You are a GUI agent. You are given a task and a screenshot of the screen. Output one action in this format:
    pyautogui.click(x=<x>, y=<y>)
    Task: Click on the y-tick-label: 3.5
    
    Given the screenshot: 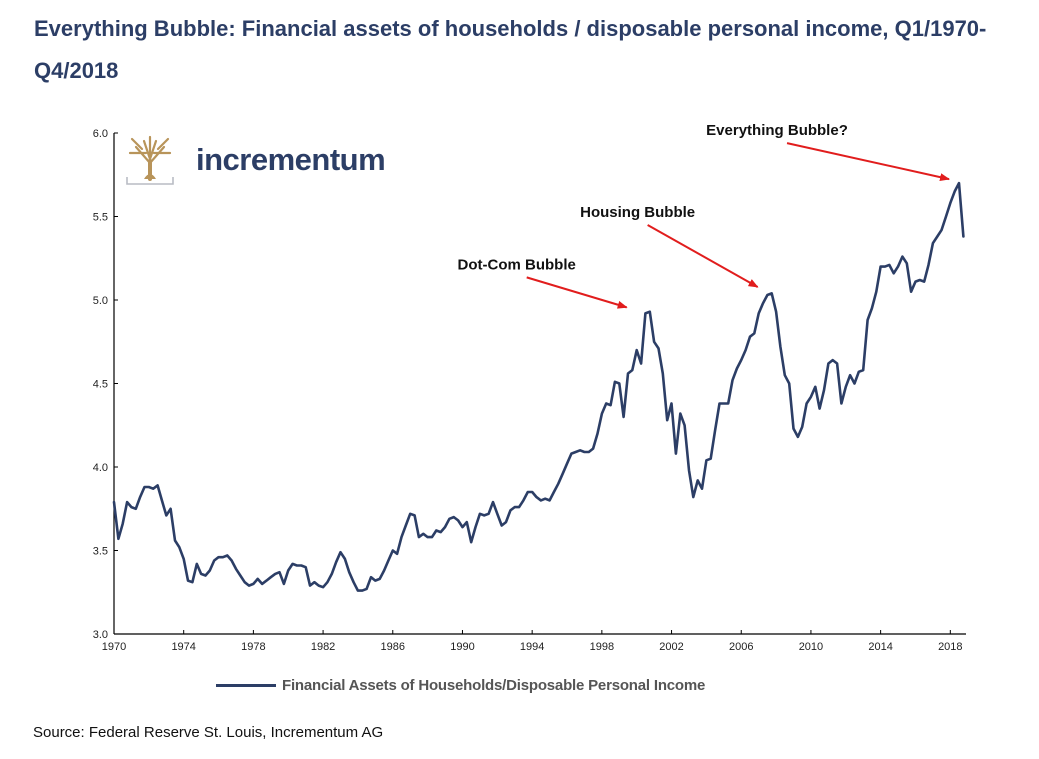 What is the action you would take?
    pyautogui.click(x=100, y=552)
    